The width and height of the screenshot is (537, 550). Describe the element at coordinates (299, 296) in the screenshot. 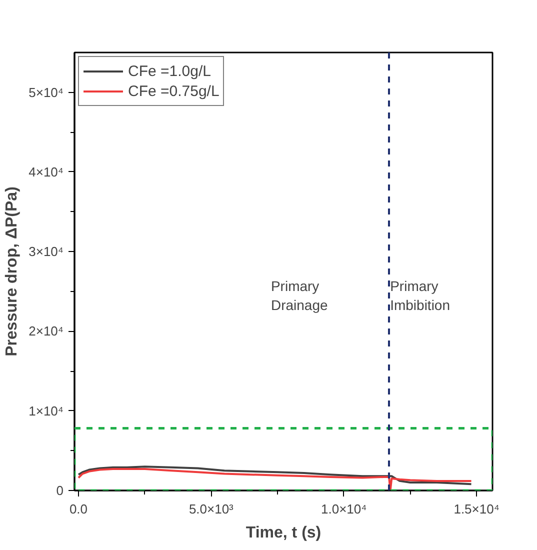

I see `annotation: Primary Drainage` at that location.